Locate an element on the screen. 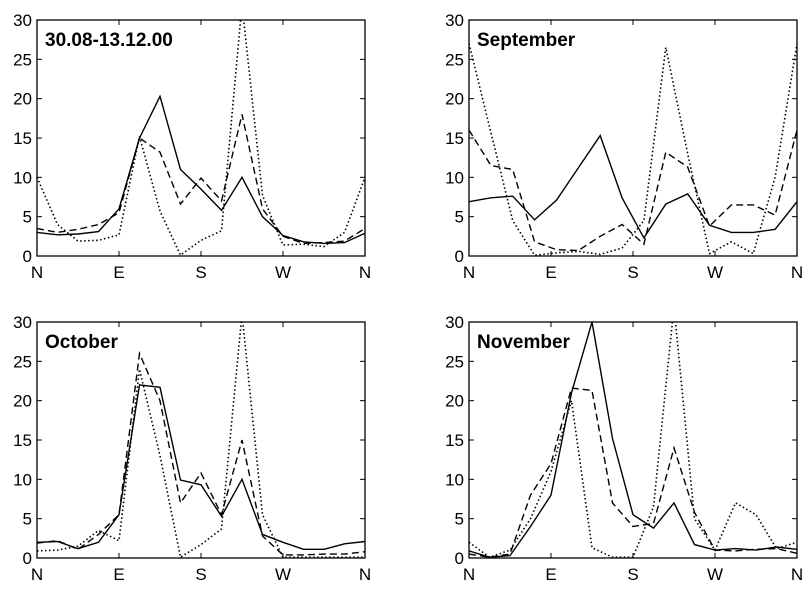  panel-title: 30.08-13.12.00 is located at coordinates (109, 40).